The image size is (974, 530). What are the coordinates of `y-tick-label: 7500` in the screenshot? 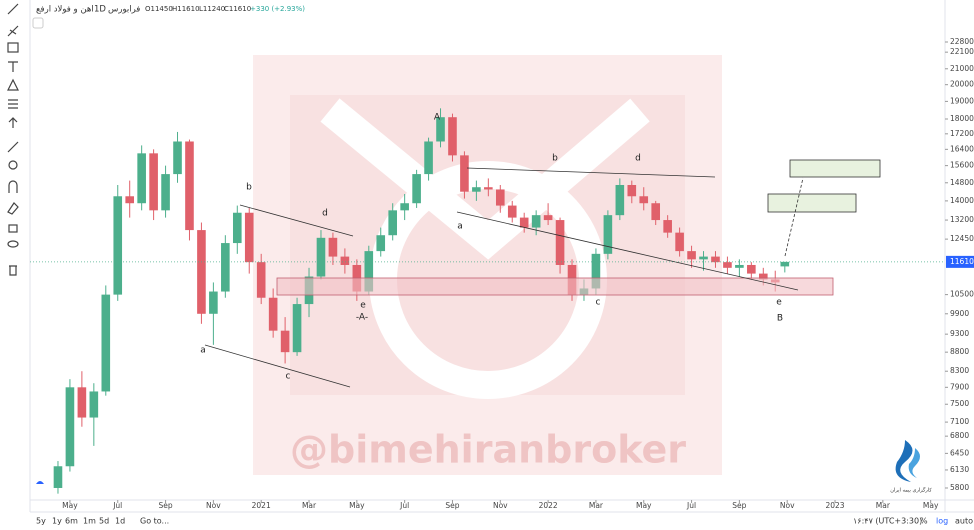 It's located at (959, 403).